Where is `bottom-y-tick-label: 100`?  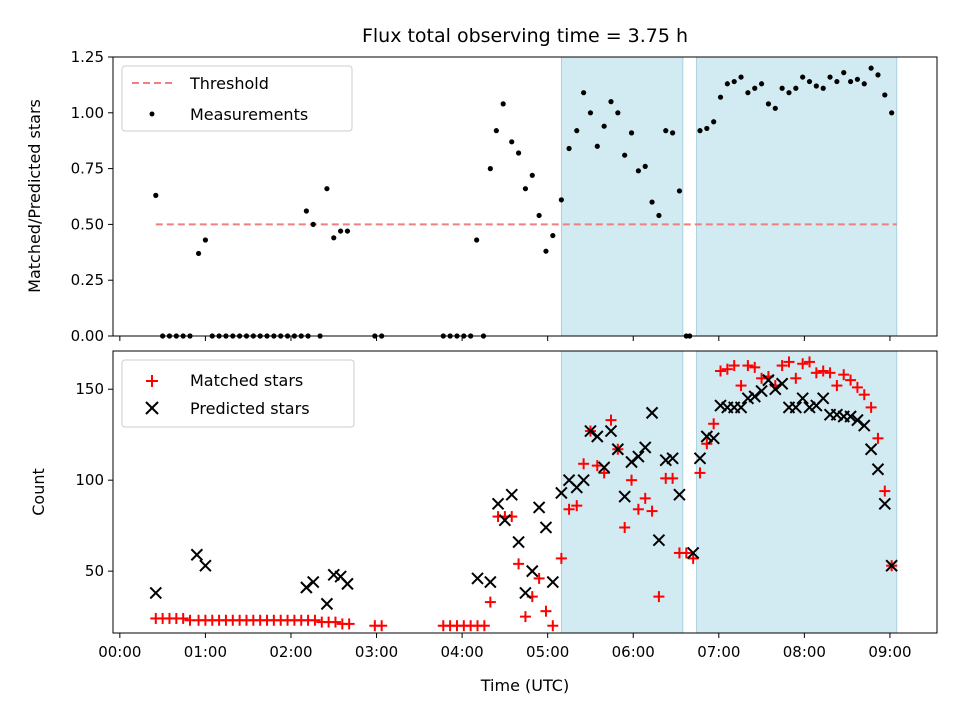 bottom-y-tick-label: 100 is located at coordinates (89, 480).